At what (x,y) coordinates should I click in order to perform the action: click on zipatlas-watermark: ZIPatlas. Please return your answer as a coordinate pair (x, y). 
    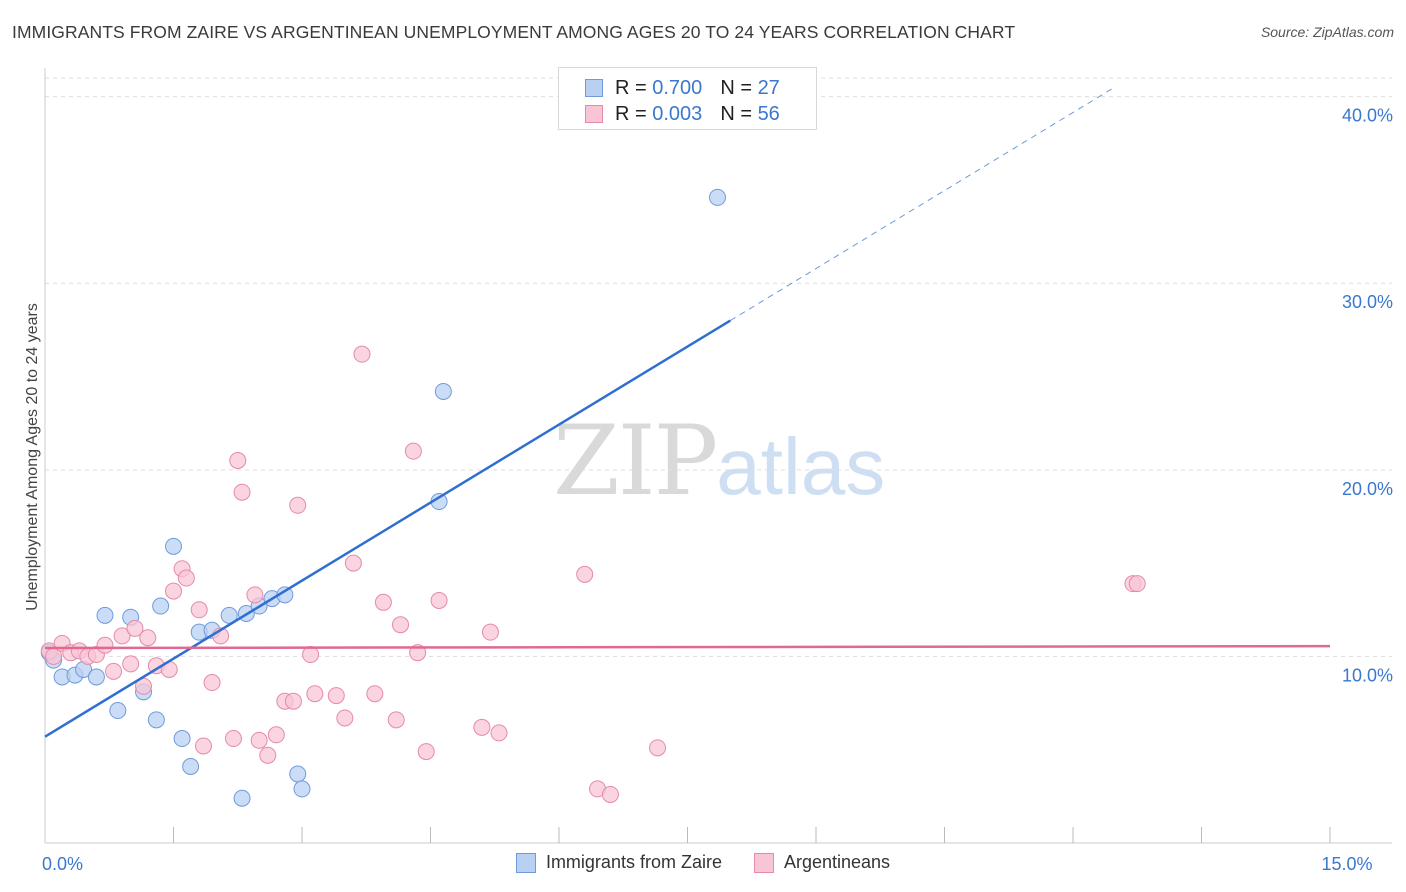
    Looking at the image, I should click on (719, 461).